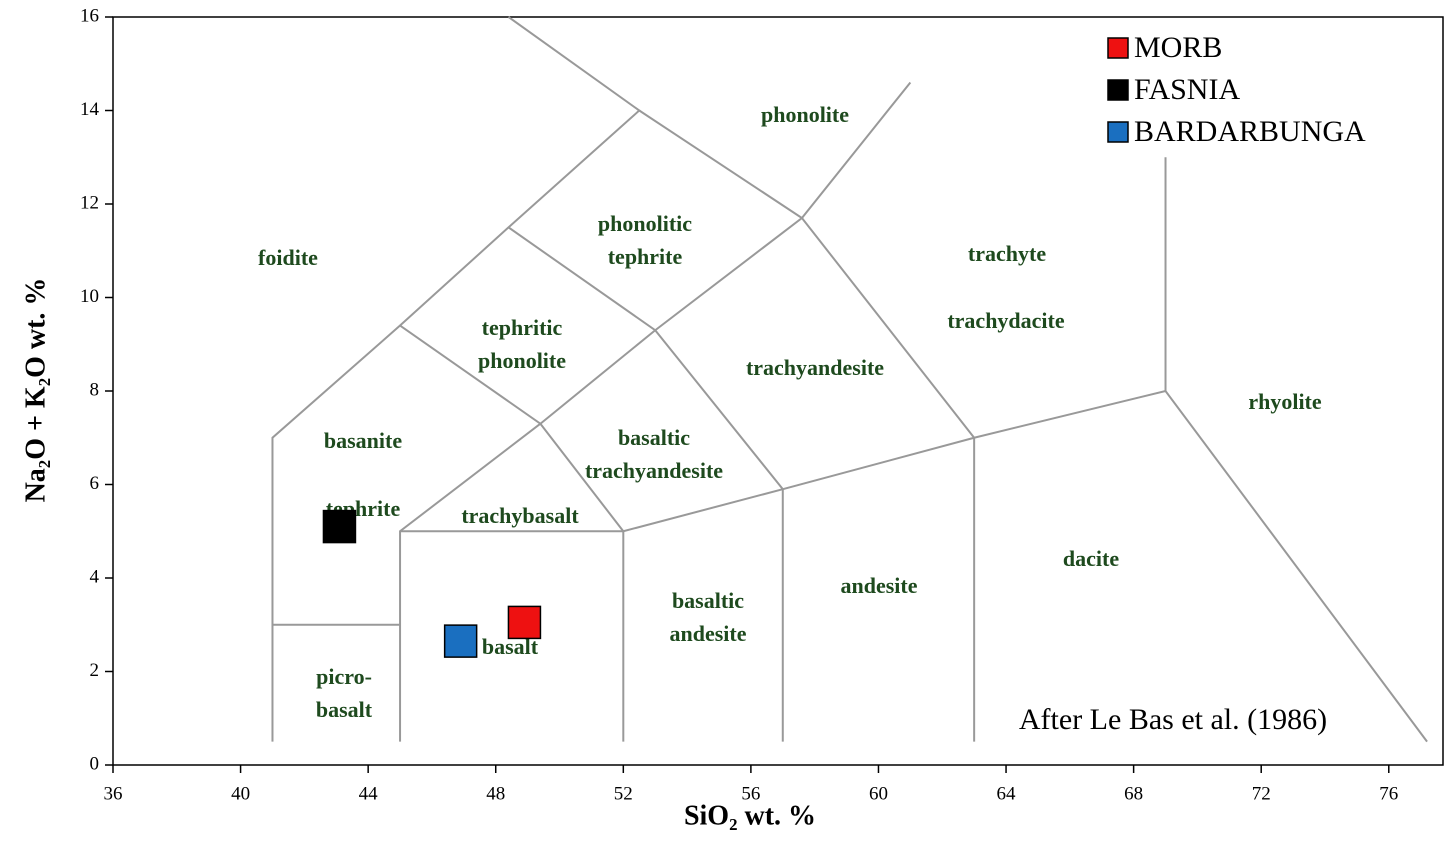 Image resolution: width=1455 pixels, height=845 pixels. I want to click on field-label: picro-, so click(344, 676).